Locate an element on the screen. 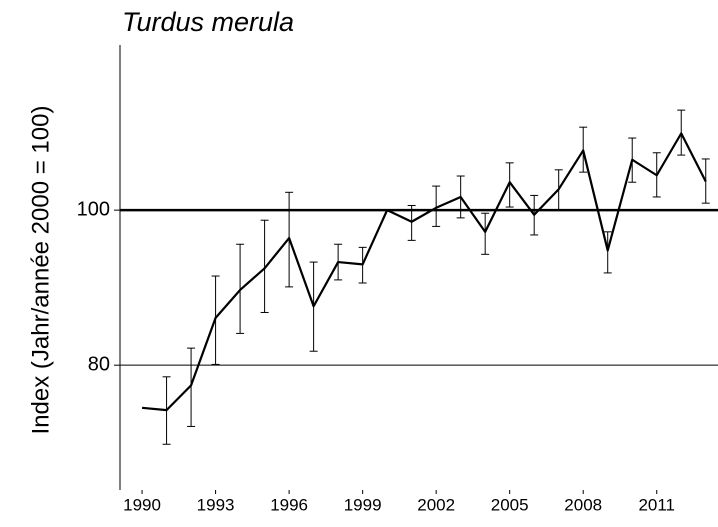  chart-title: Turdus merula is located at coordinates (208, 22).